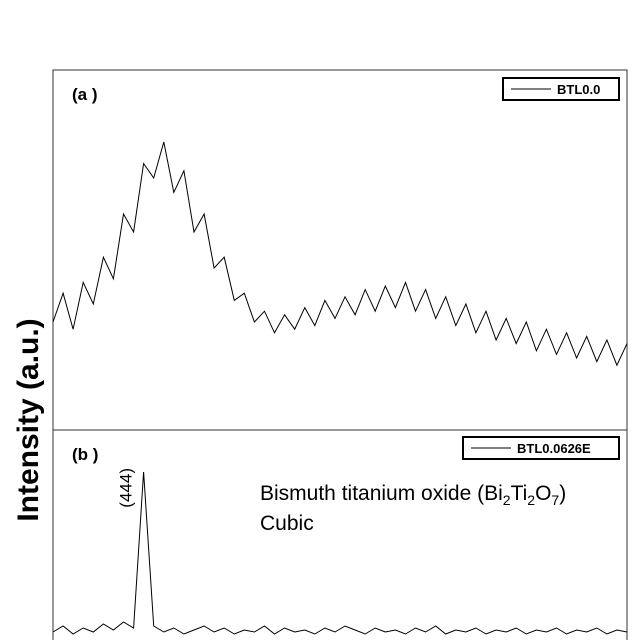  What do you see at coordinates (381, 493) in the screenshot?
I see `annotation-part: Bismuth titanium oxide (Bi` at bounding box center [381, 493].